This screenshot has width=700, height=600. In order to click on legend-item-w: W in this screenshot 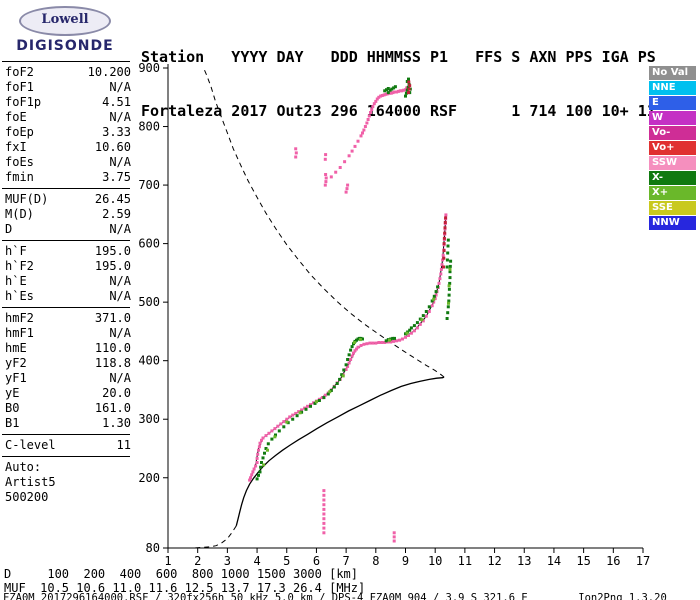, I will do `click(672, 118)`.